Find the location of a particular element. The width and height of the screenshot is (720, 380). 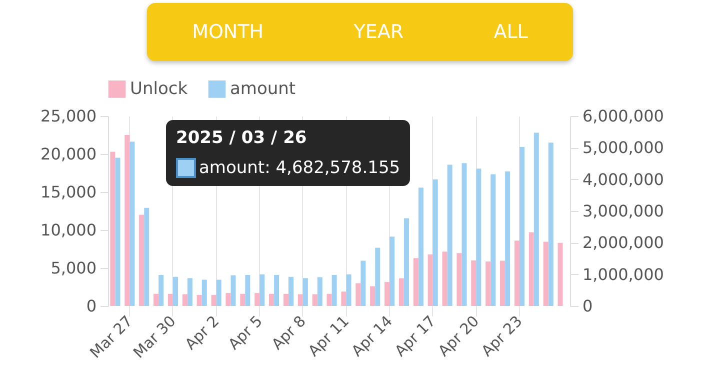

y-tick-label: 10,000 is located at coordinates (68, 230).